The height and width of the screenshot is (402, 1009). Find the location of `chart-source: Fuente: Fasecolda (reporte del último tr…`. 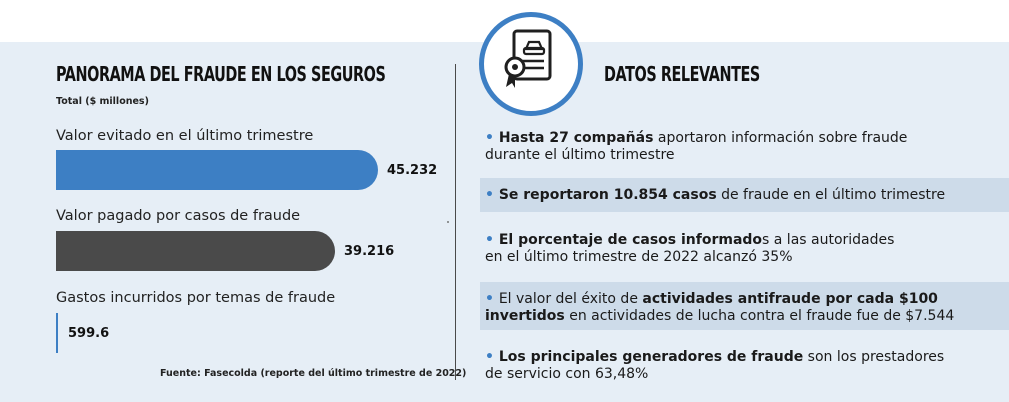

chart-source: Fuente: Fasecolda (reporte del último tr… is located at coordinates (313, 373).